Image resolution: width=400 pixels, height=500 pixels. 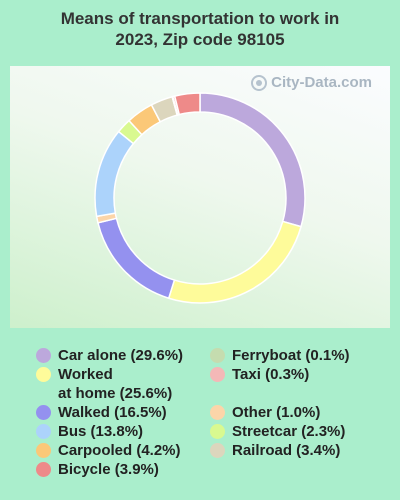 I want to click on legend-item-railroad: Railroad (3.4%), so click(x=275, y=450).